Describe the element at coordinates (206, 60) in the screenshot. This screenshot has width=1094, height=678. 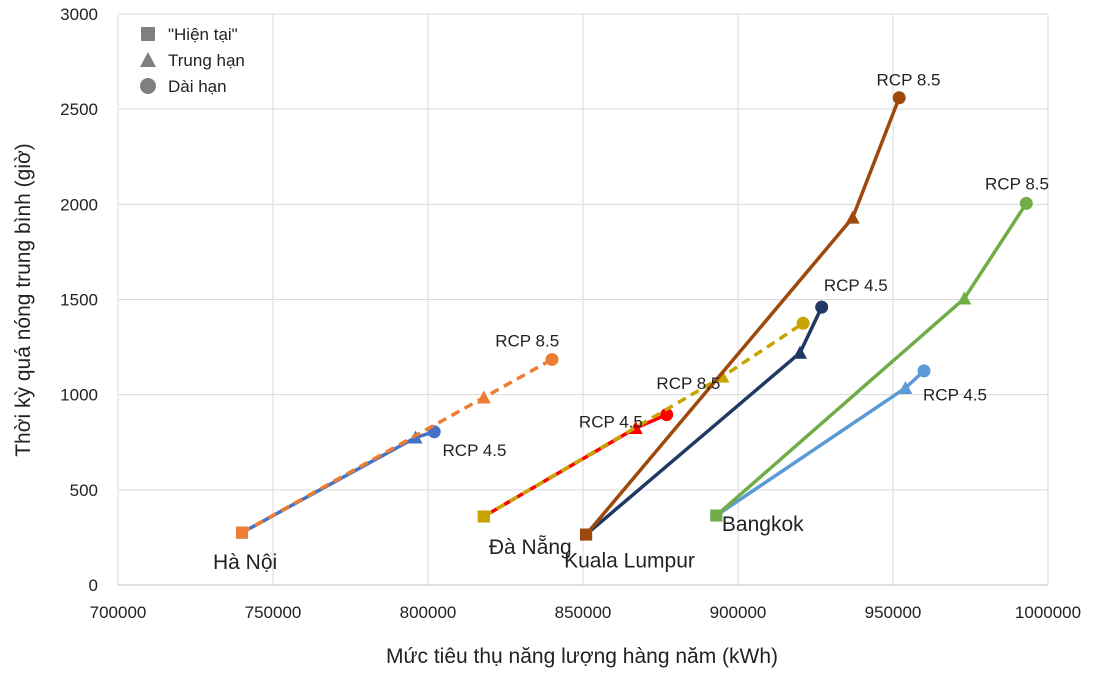
I see `legend-label: Trung hạn` at that location.